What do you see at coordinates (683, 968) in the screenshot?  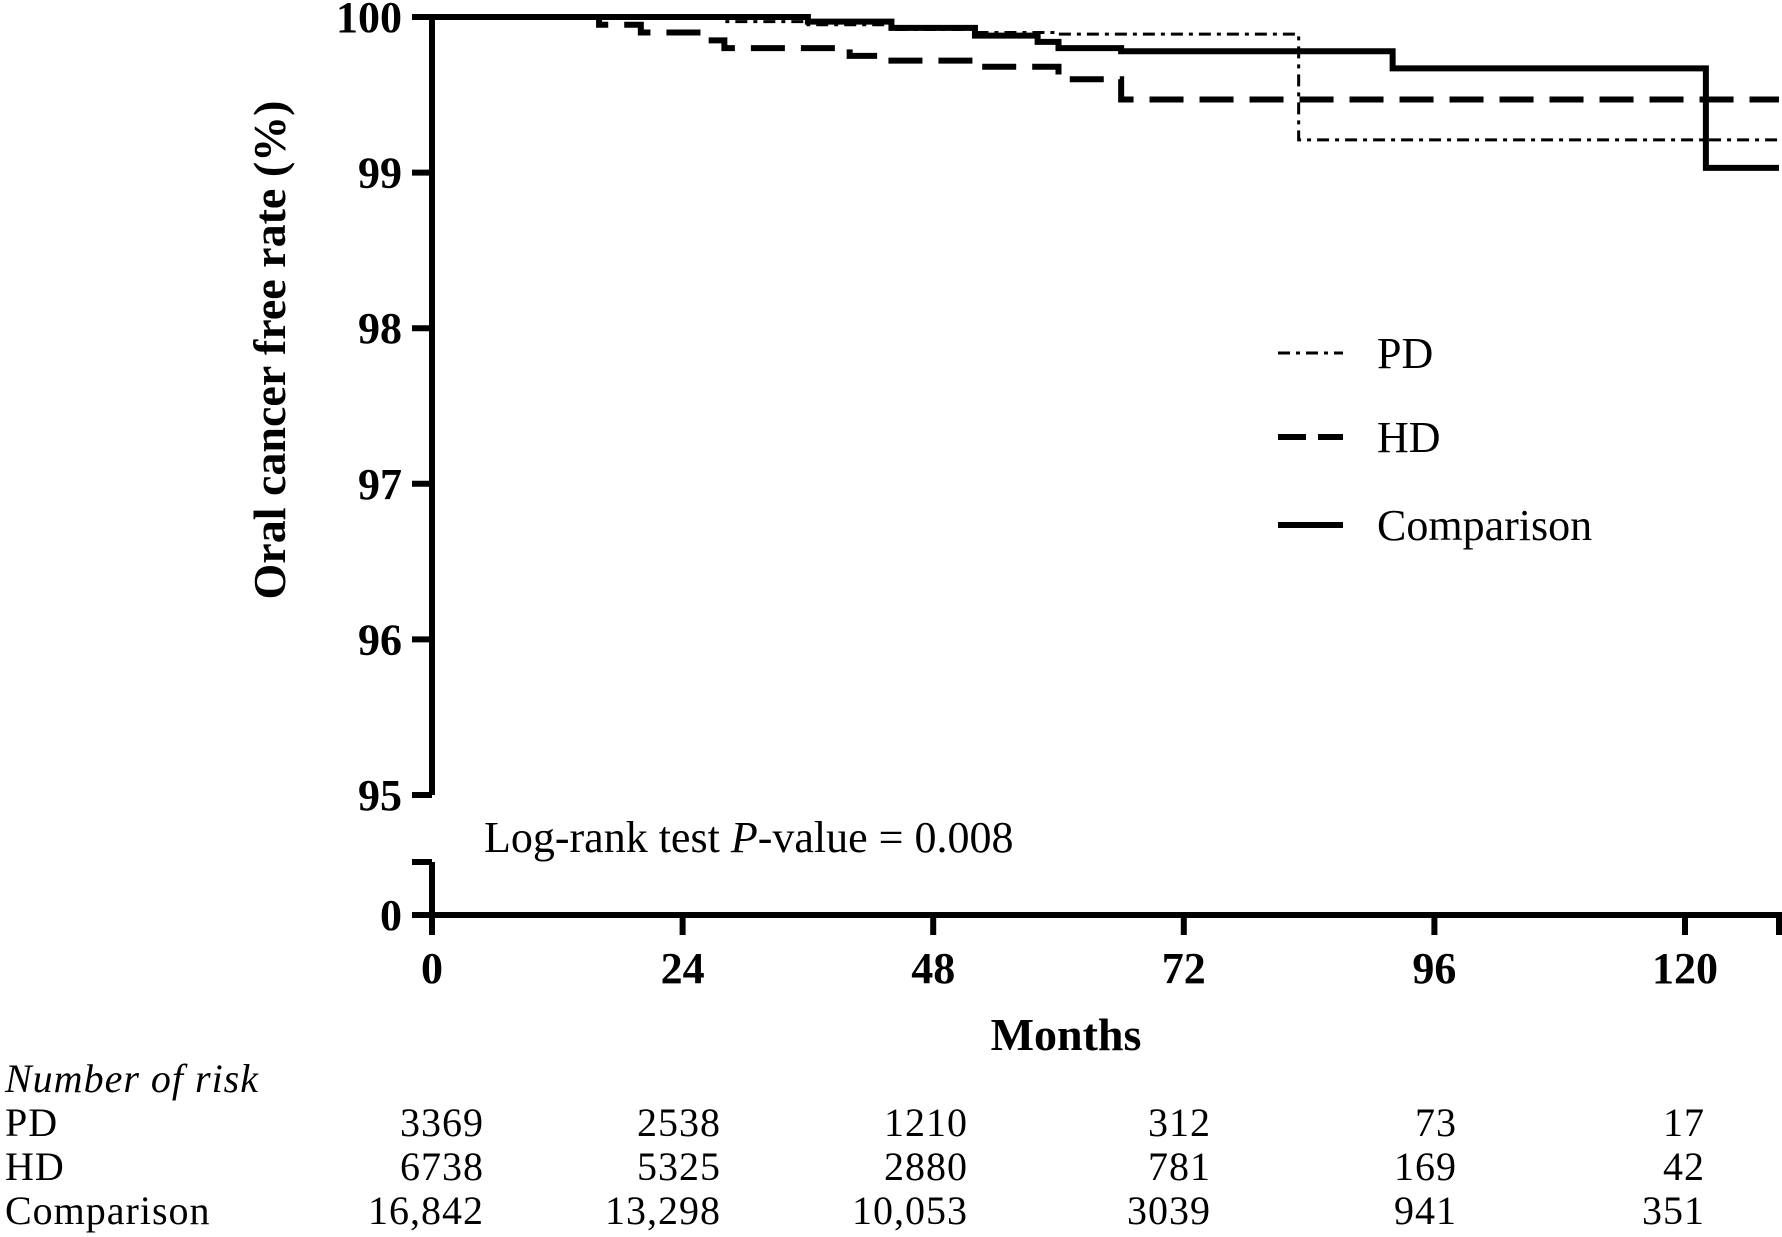 I see `x-tick-label-24: 24` at bounding box center [683, 968].